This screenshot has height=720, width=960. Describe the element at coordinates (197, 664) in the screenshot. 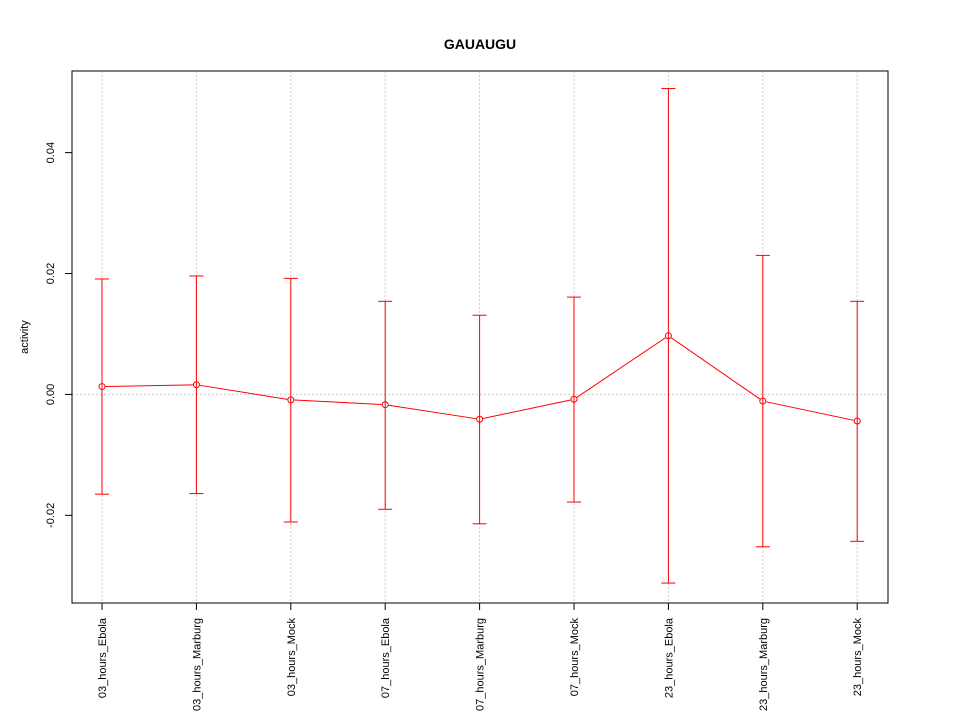

I see `x-tick-label: 03_hours_Marburg` at that location.